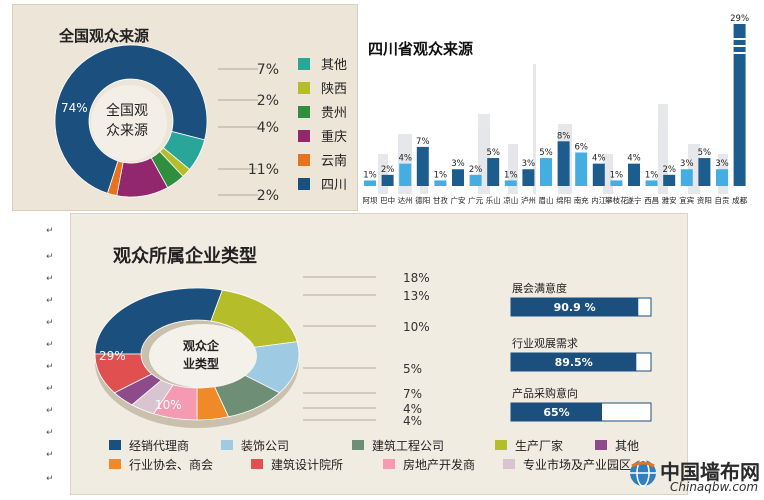  I want to click on site-watermark: 中国墙布网 Chinaqbw.com, so click(694, 476).